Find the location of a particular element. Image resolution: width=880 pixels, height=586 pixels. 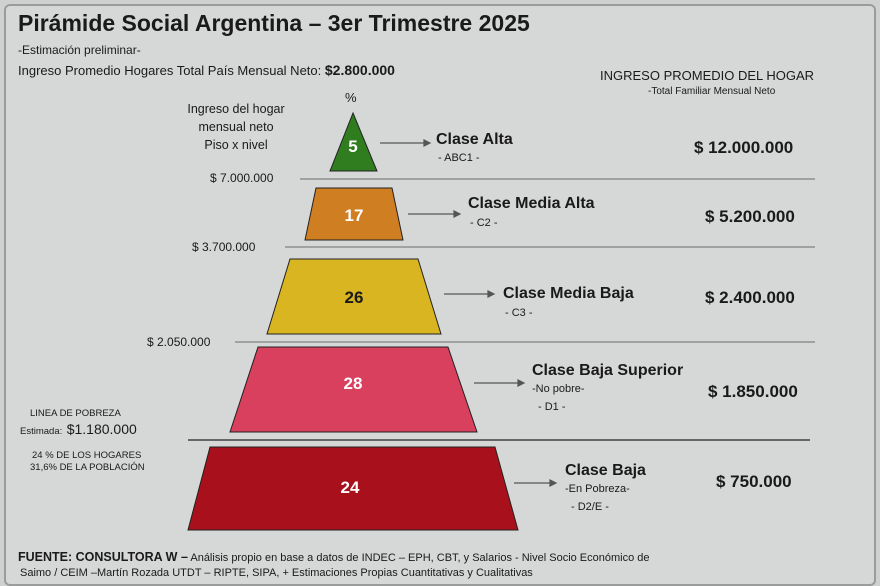

left-header-line: Piso x nivel is located at coordinates (236, 145).